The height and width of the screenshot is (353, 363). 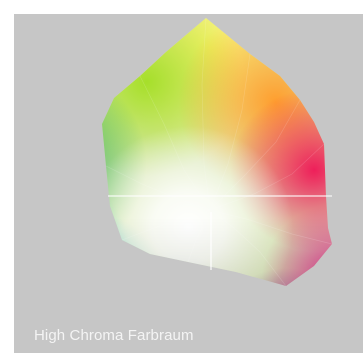 I want to click on lab-axes, so click(x=220, y=232).